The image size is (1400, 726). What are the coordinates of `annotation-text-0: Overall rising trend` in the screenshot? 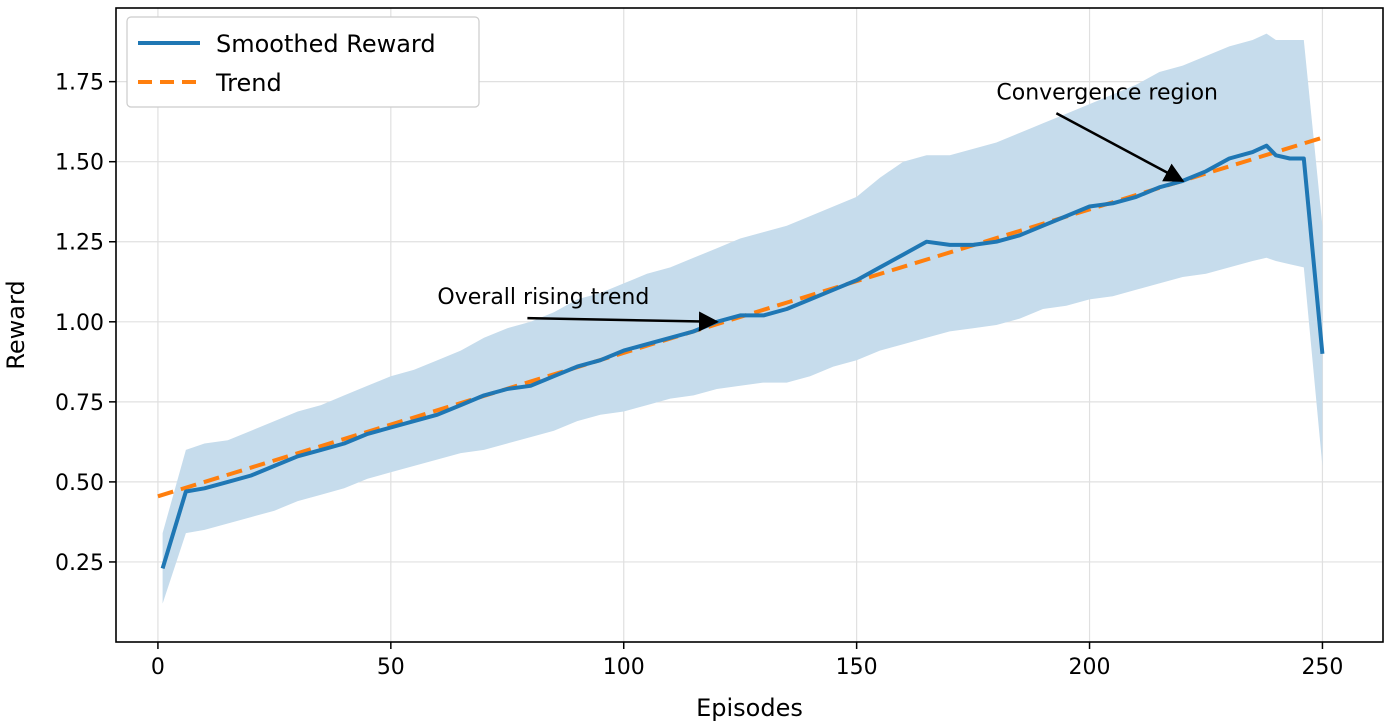 It's located at (543, 297).